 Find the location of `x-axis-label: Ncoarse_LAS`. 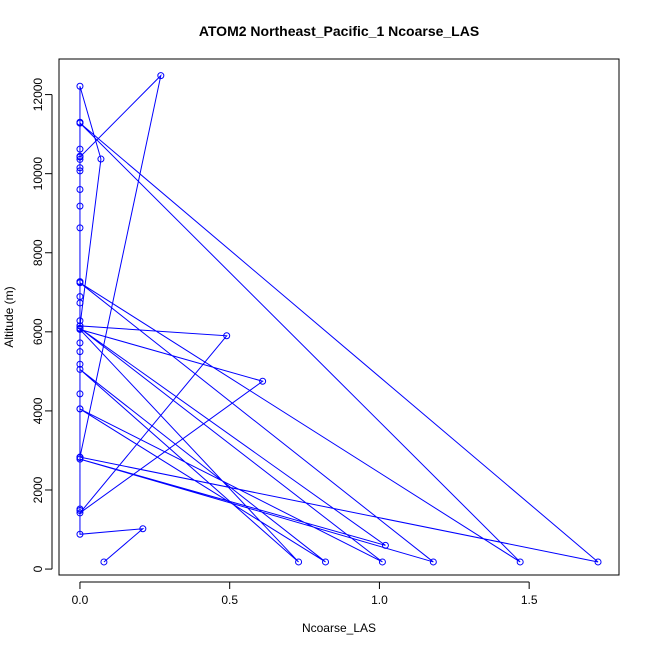

x-axis-label: Ncoarse_LAS is located at coordinates (339, 628).